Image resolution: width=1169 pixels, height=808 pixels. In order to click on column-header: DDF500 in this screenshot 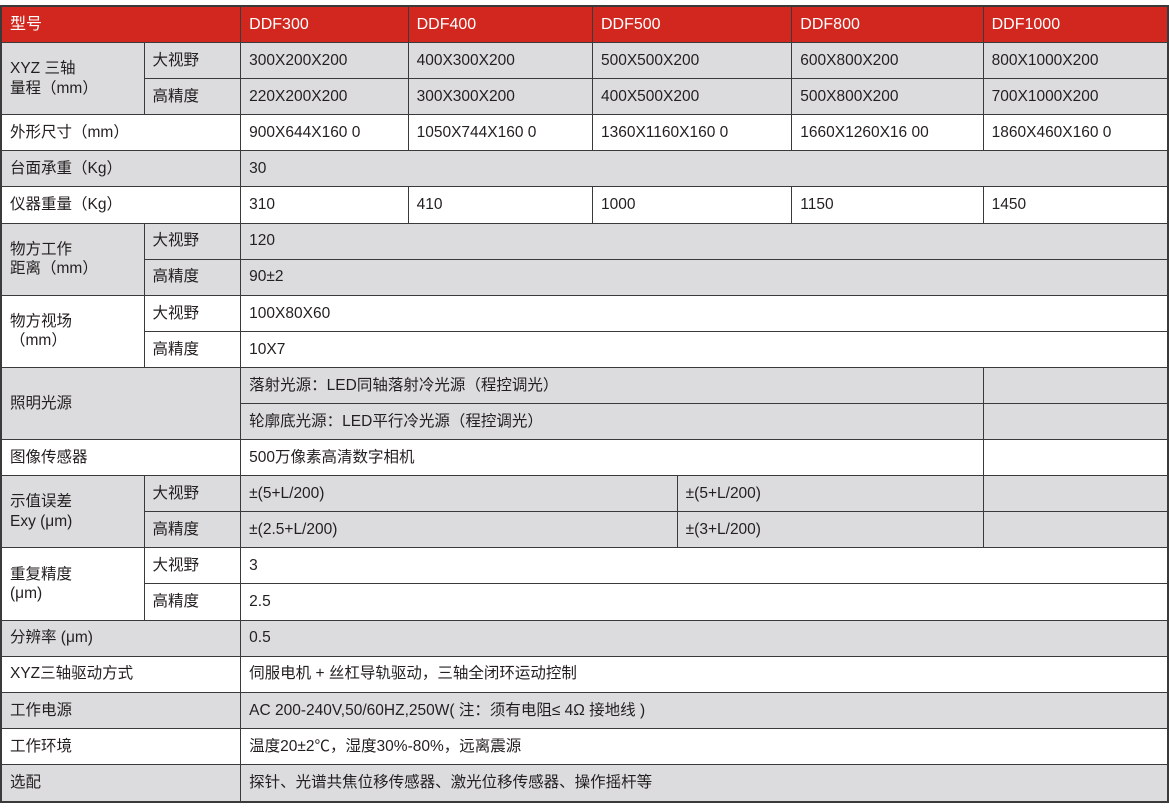, I will do `click(692, 25)`.